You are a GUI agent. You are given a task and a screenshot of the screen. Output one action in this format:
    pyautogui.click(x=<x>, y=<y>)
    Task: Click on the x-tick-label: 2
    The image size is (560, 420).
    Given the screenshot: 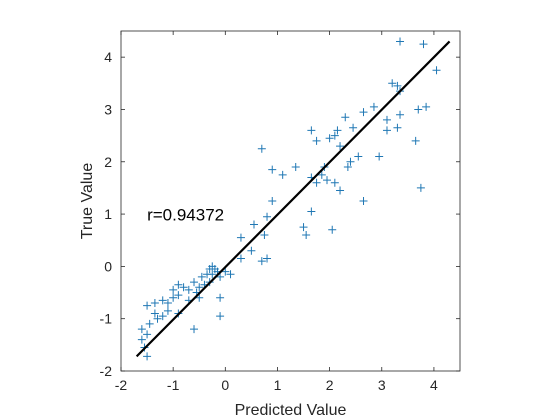 What is the action you would take?
    pyautogui.click(x=330, y=385)
    